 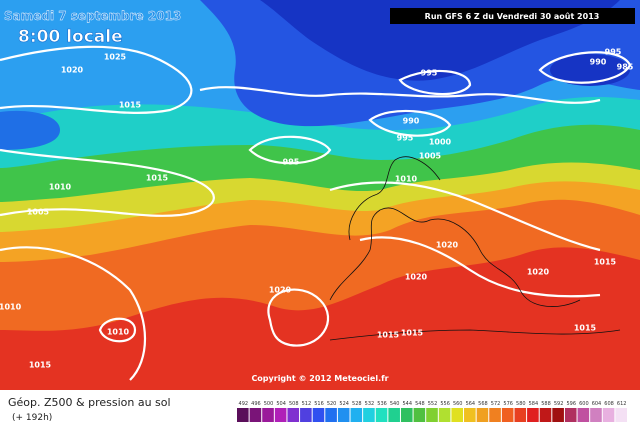 I want to click on scale-label: 512, so click(x=307, y=404).